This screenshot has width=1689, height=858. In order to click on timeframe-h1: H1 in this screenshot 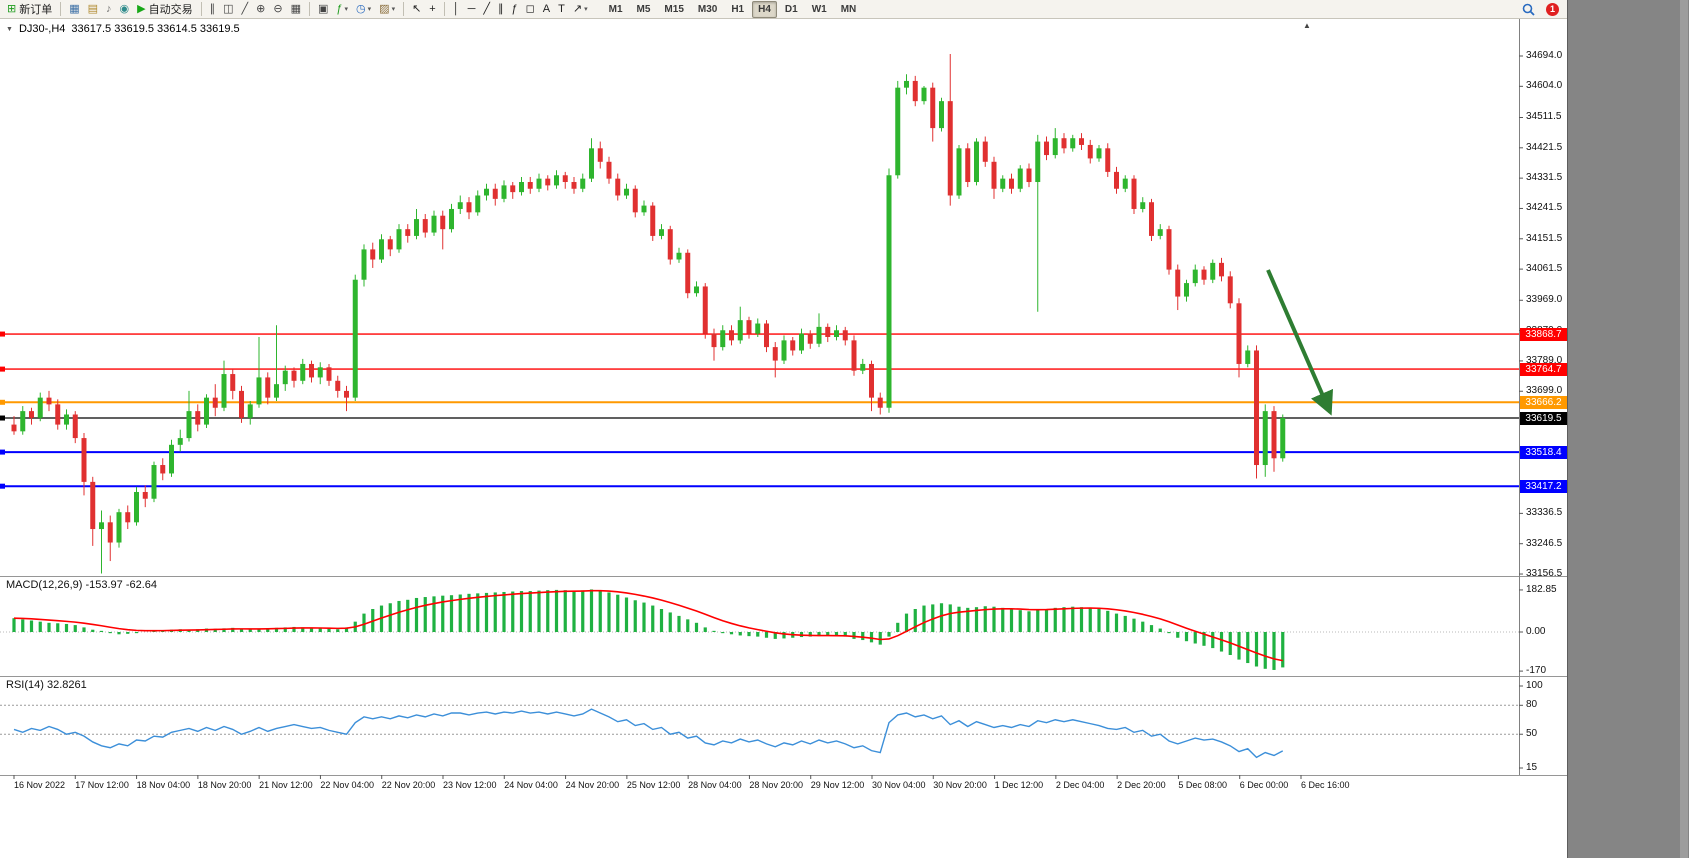, I will do `click(738, 9)`.